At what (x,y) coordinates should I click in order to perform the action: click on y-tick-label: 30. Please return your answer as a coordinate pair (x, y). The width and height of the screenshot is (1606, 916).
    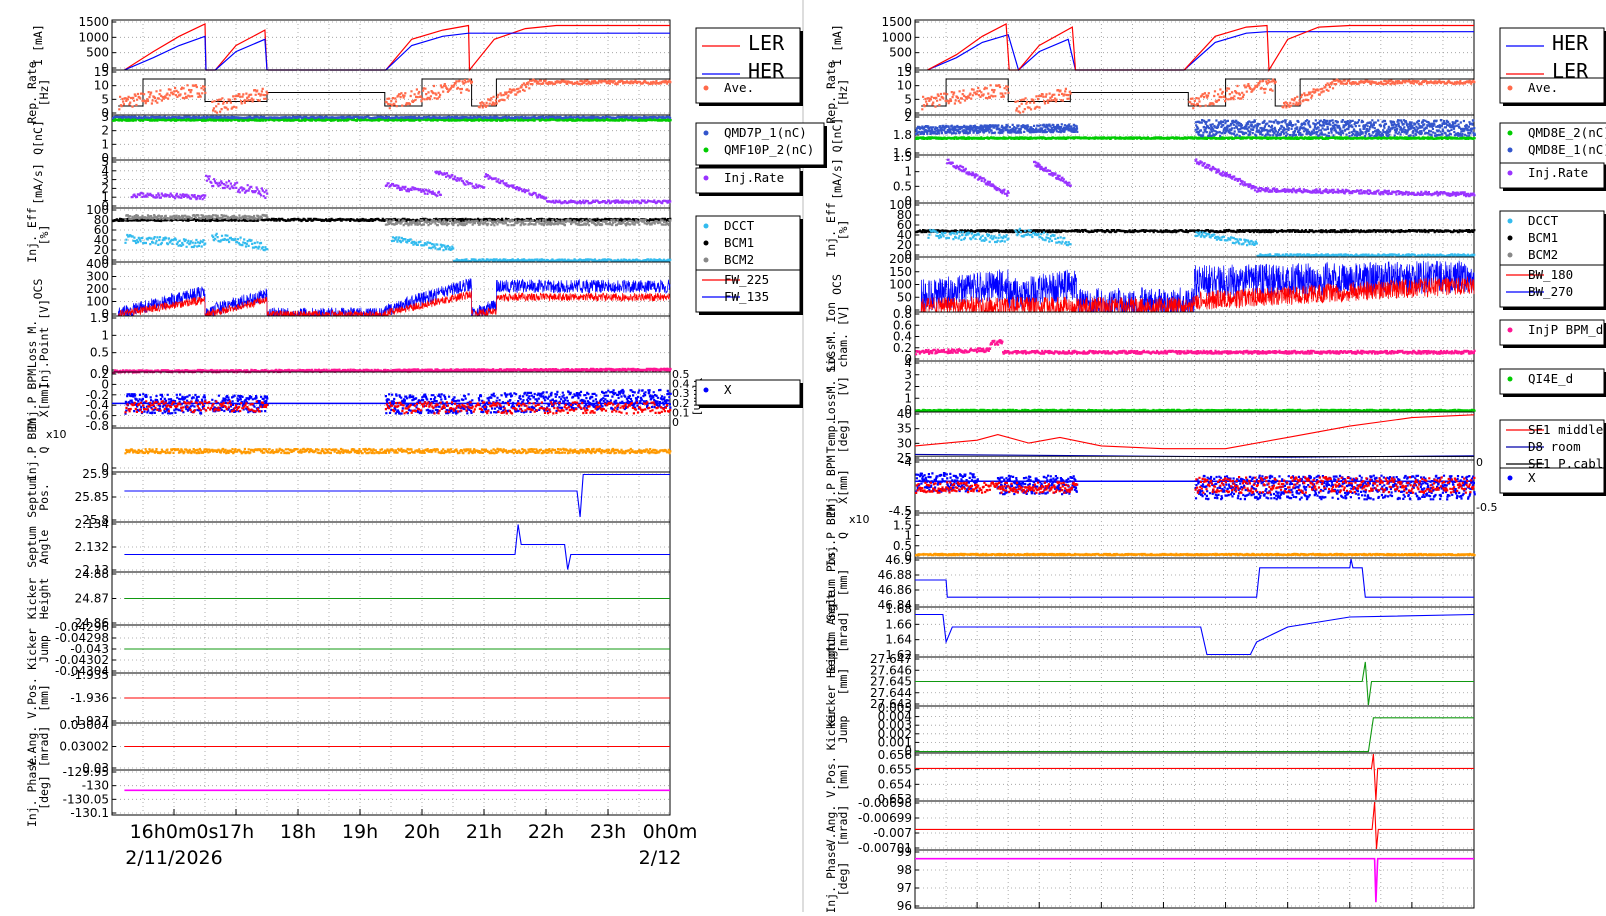
    Looking at the image, I should click on (904, 443).